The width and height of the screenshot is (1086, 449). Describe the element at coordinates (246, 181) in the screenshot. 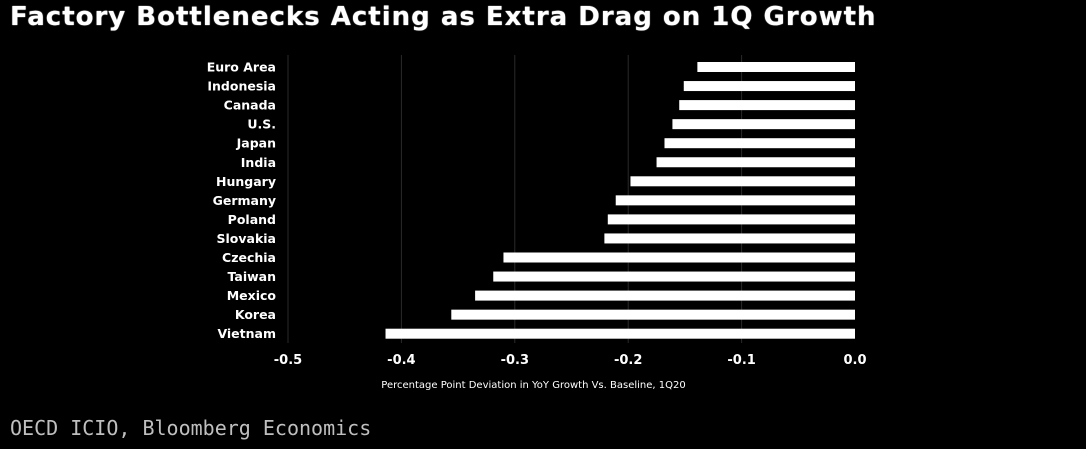

I see `category-label: Hungary` at that location.